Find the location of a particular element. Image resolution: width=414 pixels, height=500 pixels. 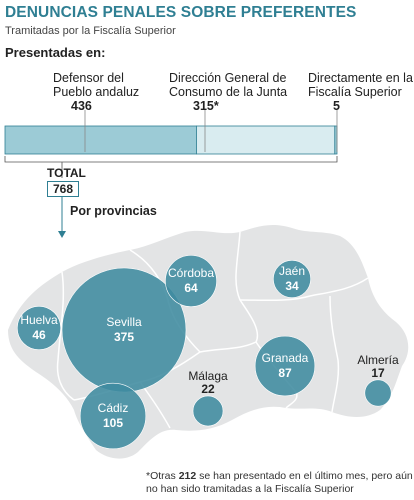

province-value: 34 is located at coordinates (292, 286).